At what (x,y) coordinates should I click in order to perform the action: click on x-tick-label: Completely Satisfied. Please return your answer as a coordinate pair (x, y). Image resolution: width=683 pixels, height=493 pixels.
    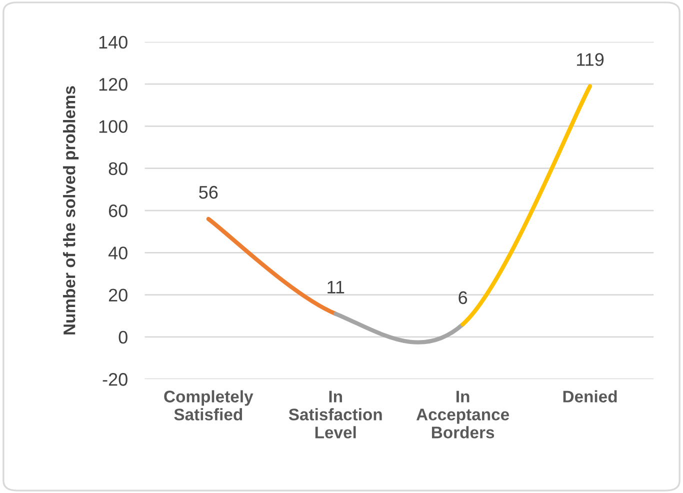
    Looking at the image, I should click on (209, 405).